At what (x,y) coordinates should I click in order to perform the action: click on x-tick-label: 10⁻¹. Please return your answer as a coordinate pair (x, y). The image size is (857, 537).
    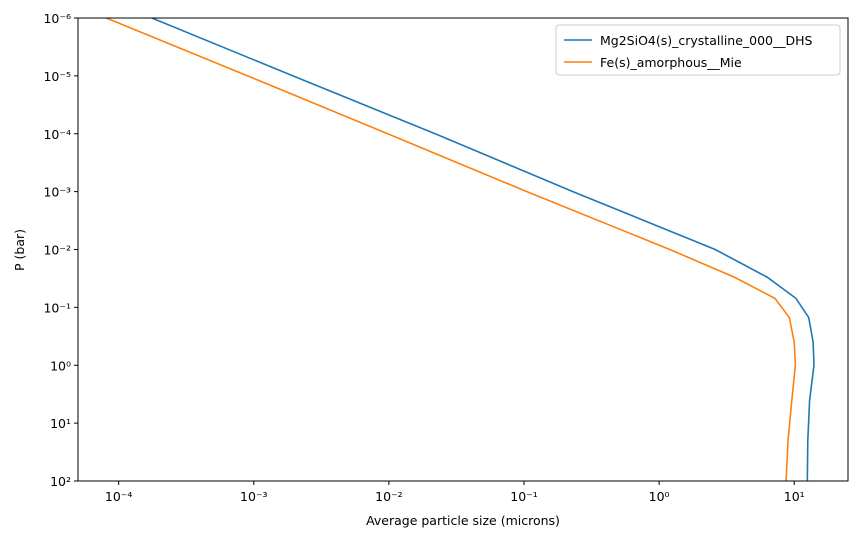
    Looking at the image, I should click on (524, 496).